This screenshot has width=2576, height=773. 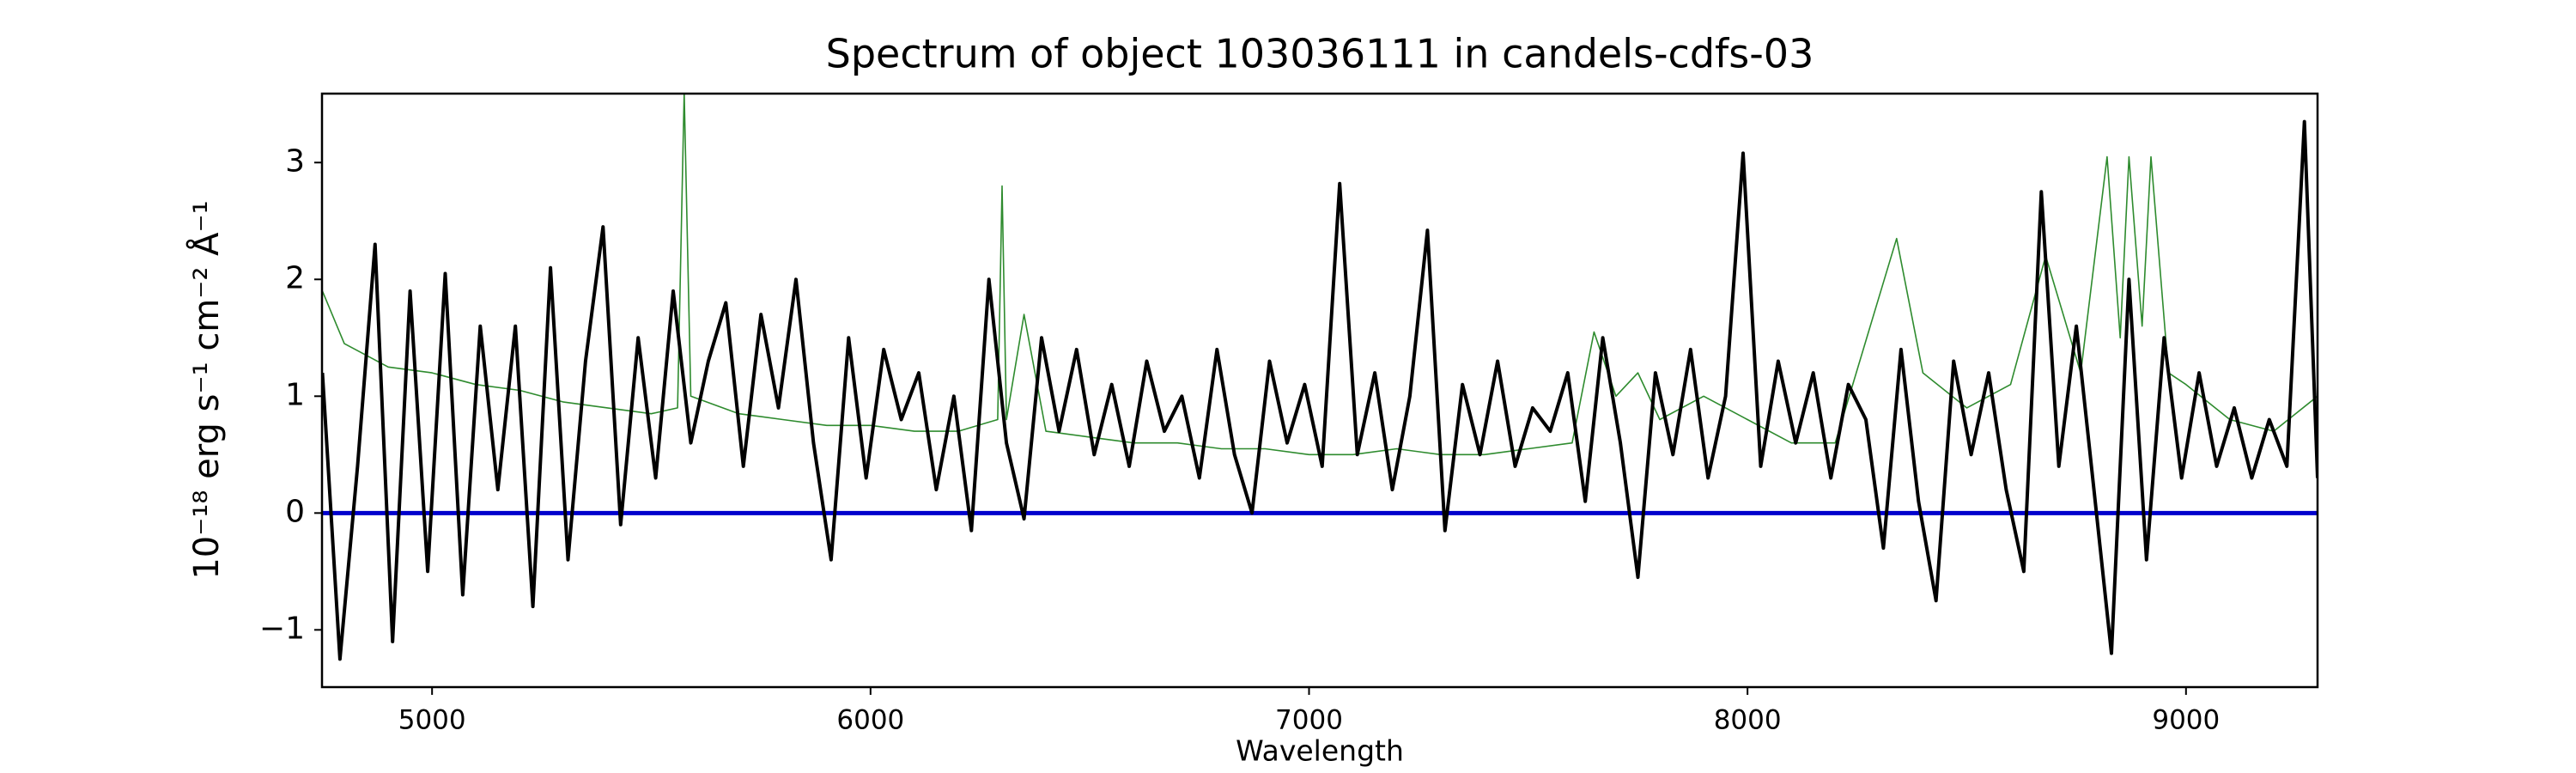 What do you see at coordinates (282, 628) in the screenshot?
I see `y-tick-label: −1` at bounding box center [282, 628].